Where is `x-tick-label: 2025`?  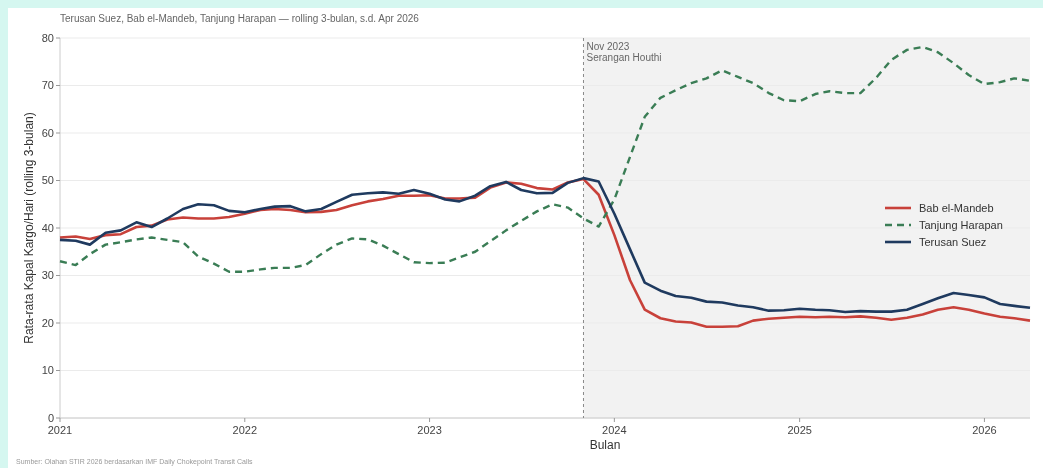 x-tick-label: 2025 is located at coordinates (799, 430).